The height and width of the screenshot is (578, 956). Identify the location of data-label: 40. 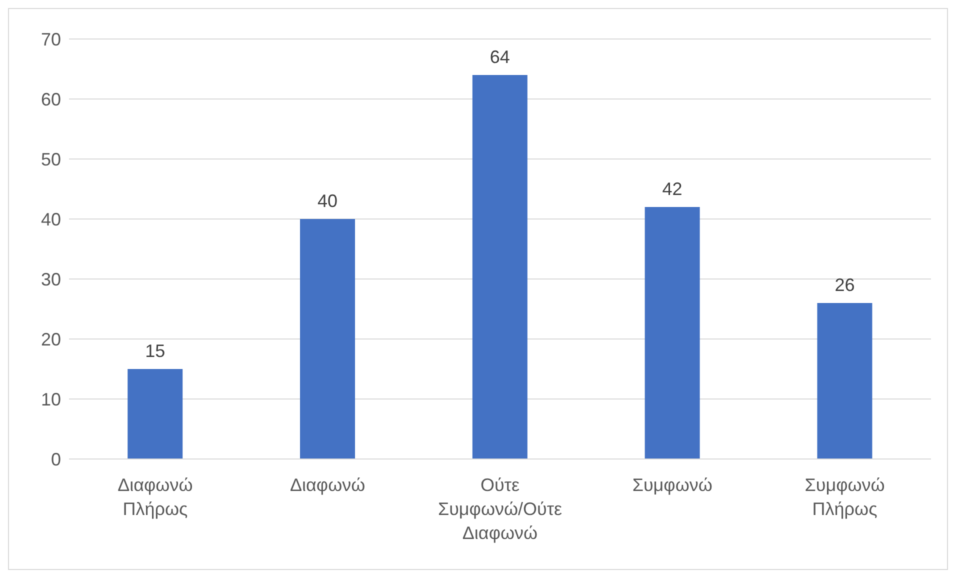
(328, 201).